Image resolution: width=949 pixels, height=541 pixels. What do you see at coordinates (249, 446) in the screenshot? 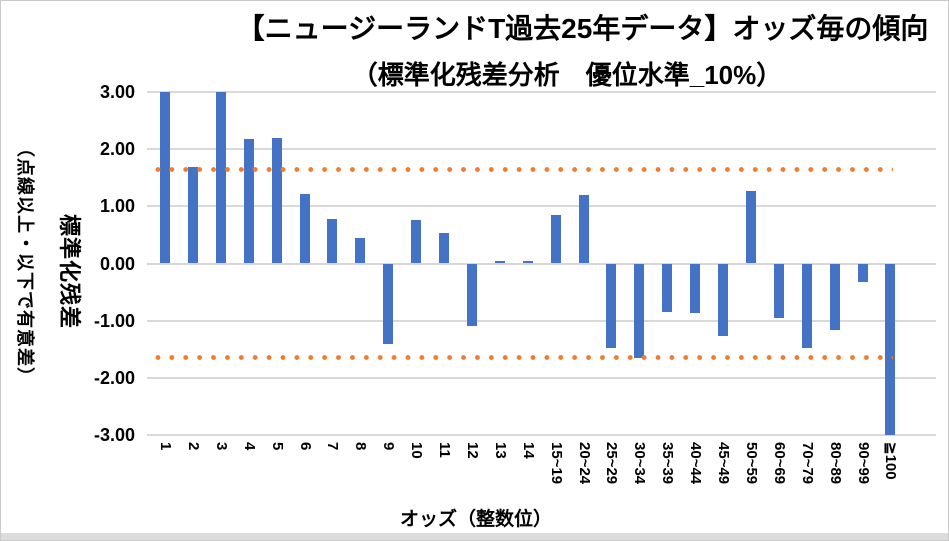
I see `x-tick-label: 4` at bounding box center [249, 446].